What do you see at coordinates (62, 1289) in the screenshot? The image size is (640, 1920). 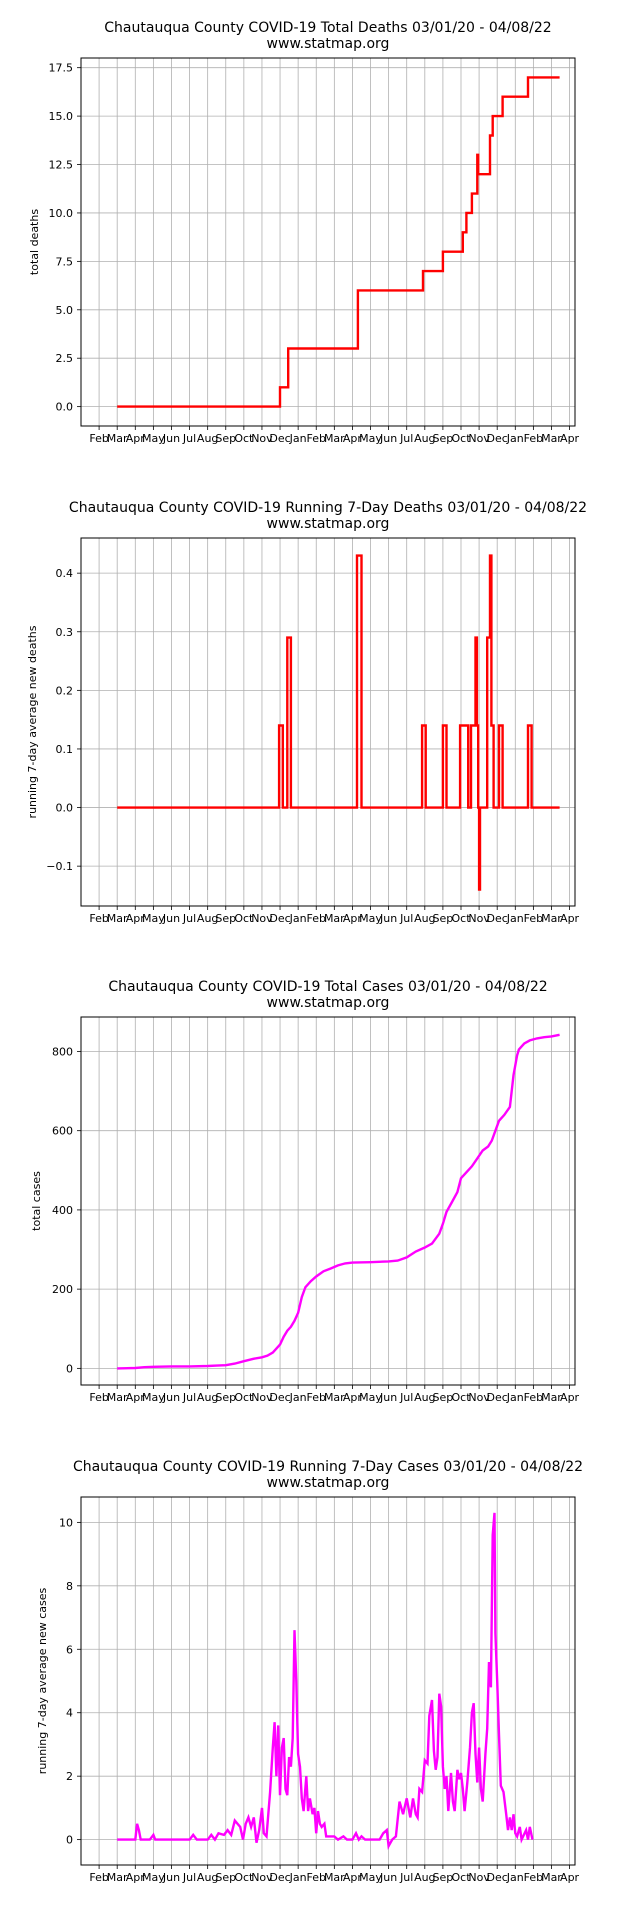 I see `y-tick-label: 200` at bounding box center [62, 1289].